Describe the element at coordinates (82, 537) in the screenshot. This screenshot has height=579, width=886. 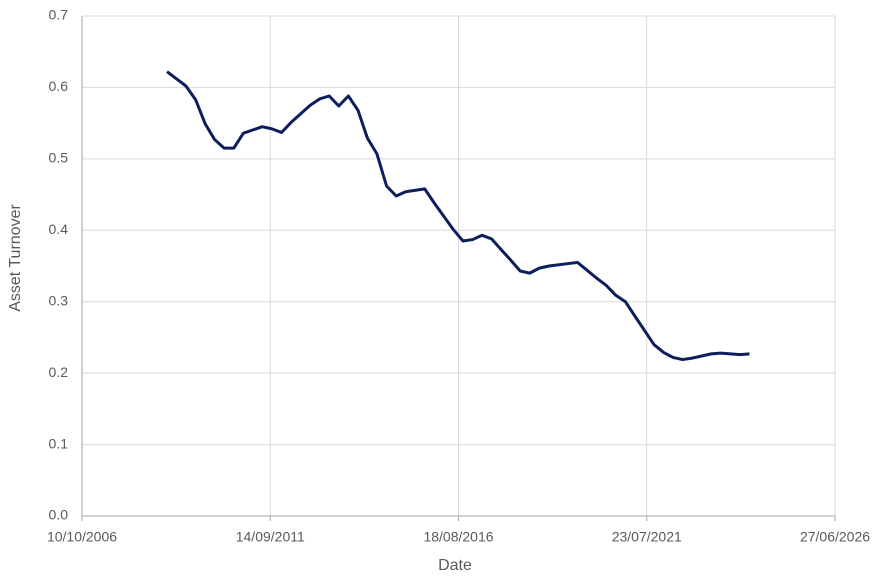
I see `x-tick-label: 10/10/2006` at that location.